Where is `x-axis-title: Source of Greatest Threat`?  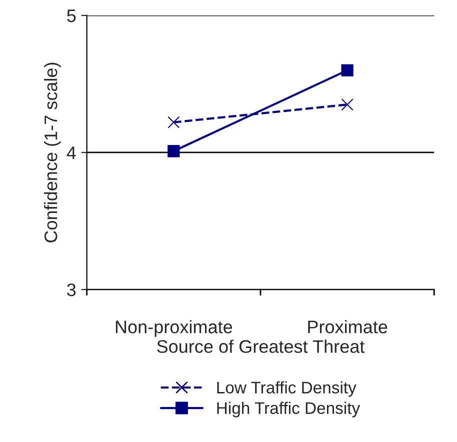
x-axis-title: Source of Greatest Threat is located at coordinates (261, 346).